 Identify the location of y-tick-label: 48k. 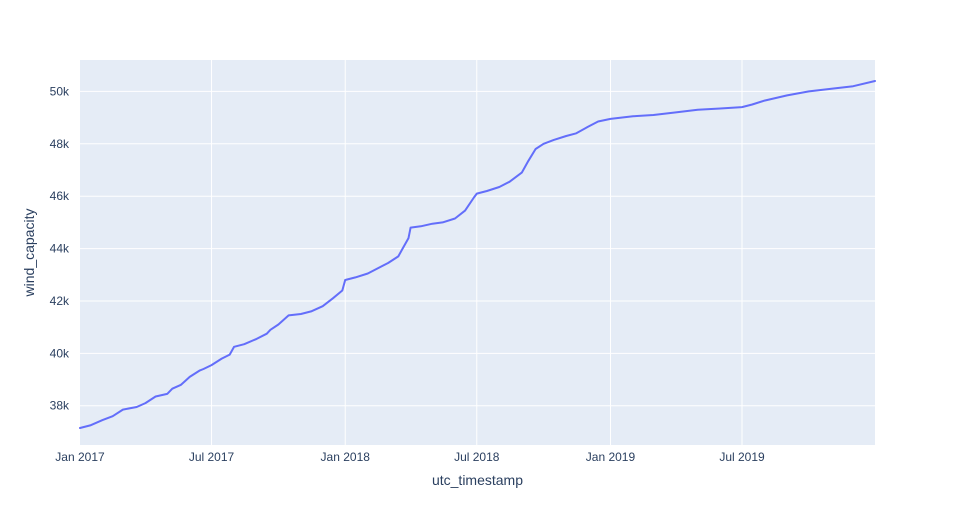
(60, 144).